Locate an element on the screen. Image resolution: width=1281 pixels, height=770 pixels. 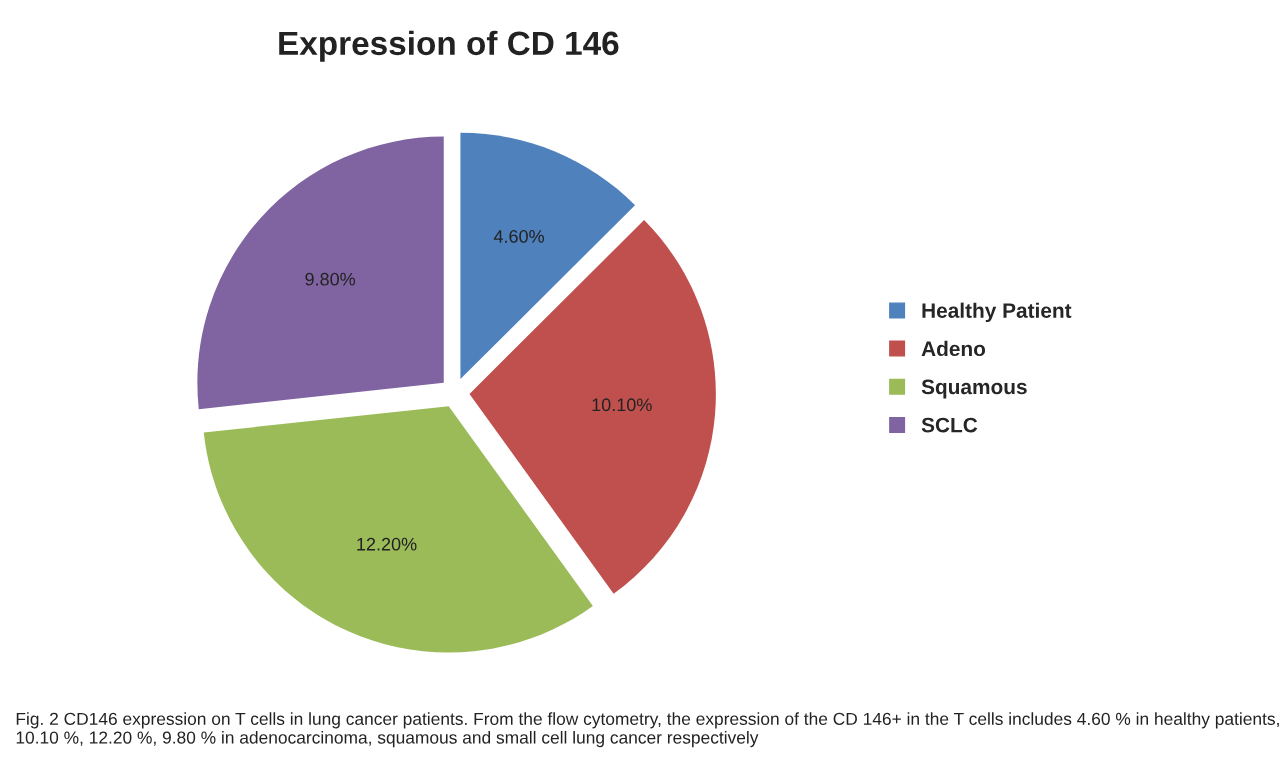
legend-label: SCLC is located at coordinates (949, 425).